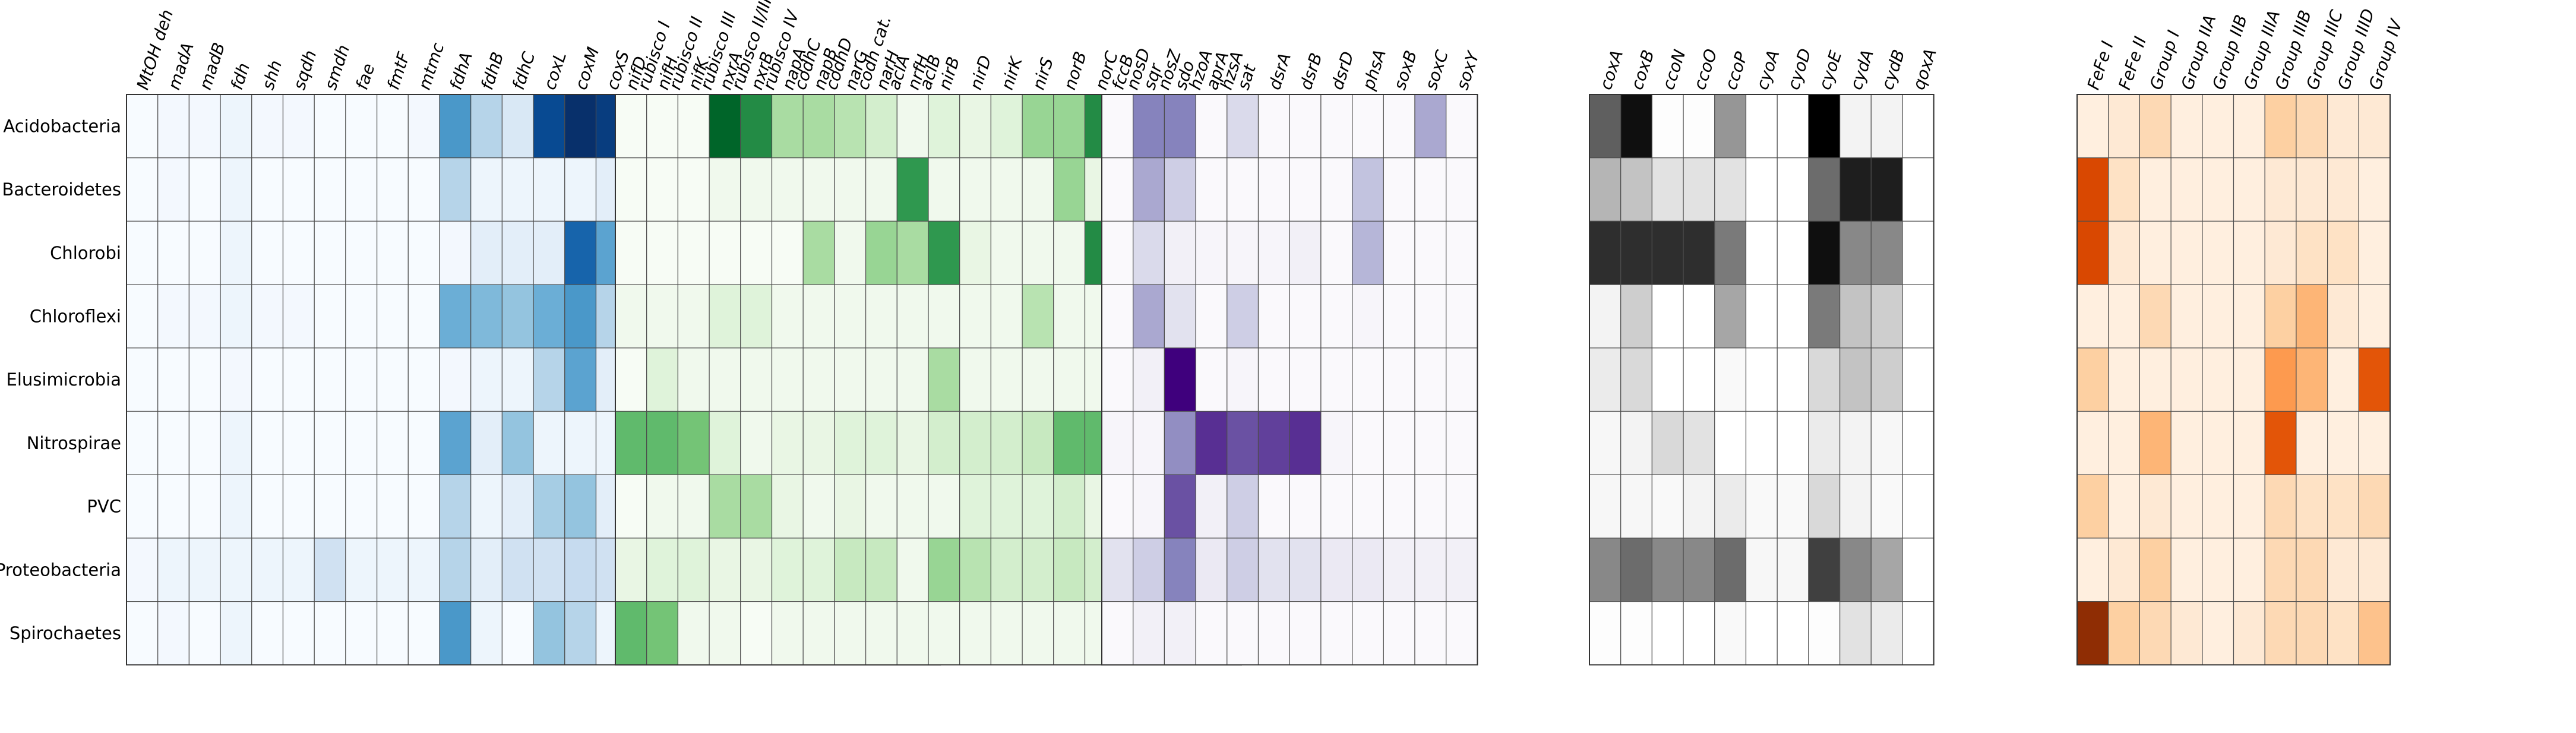  I want to click on column-label: madA, so click(181, 66).